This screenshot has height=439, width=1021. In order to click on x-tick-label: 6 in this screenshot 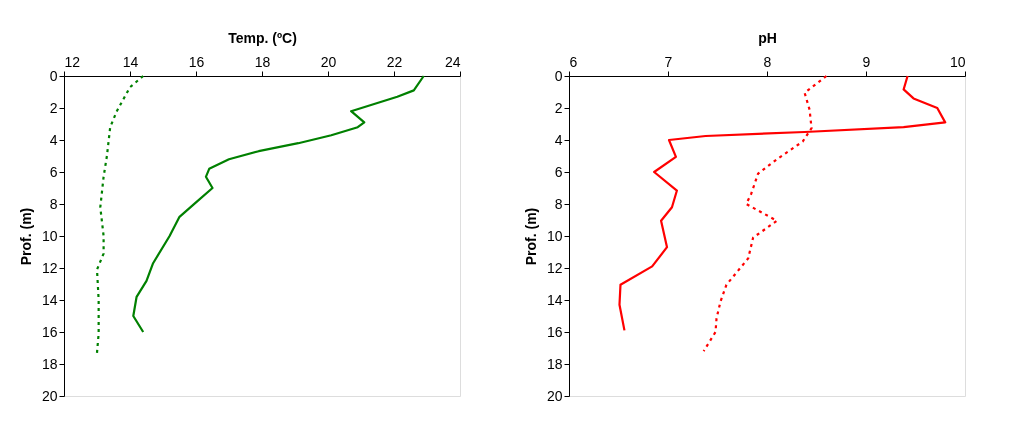, I will do `click(573, 61)`.